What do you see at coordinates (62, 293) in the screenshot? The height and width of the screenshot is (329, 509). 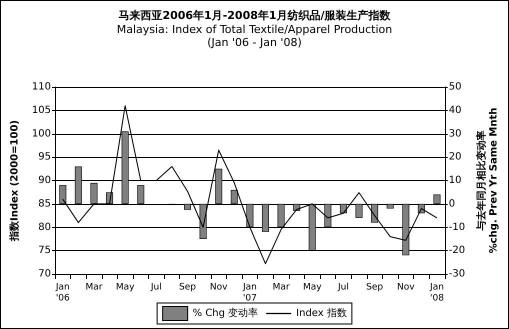 I see `x-tick-label: Jan '06` at bounding box center [62, 293].